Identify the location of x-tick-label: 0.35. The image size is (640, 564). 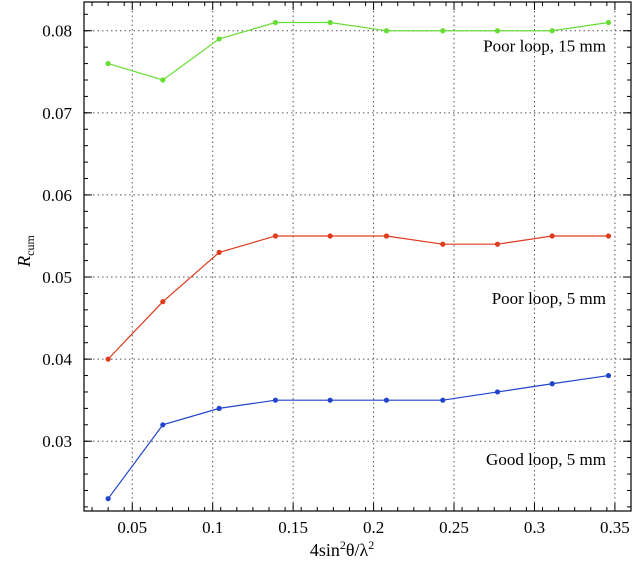
(615, 527).